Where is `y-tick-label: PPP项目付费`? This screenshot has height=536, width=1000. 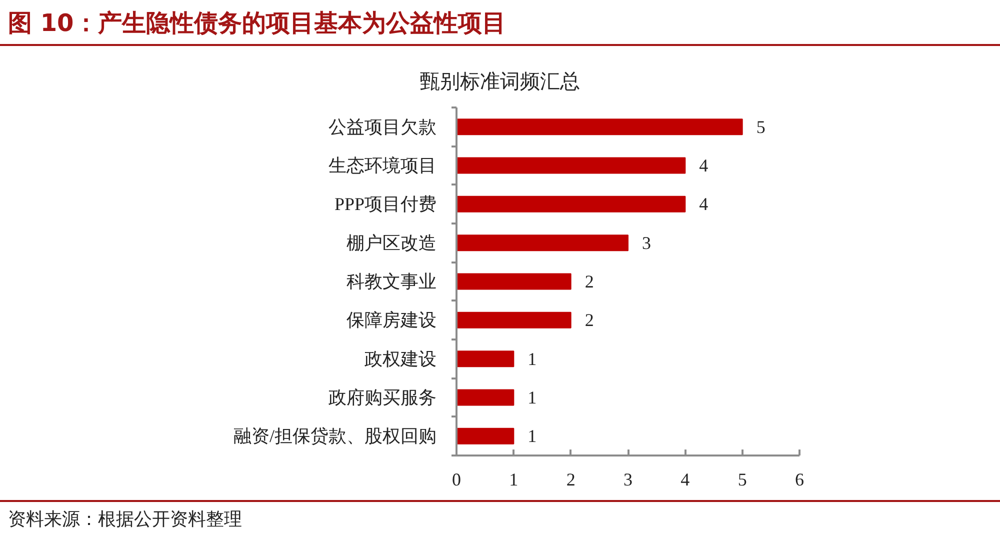 y-tick-label: PPP项目付费 is located at coordinates (385, 204).